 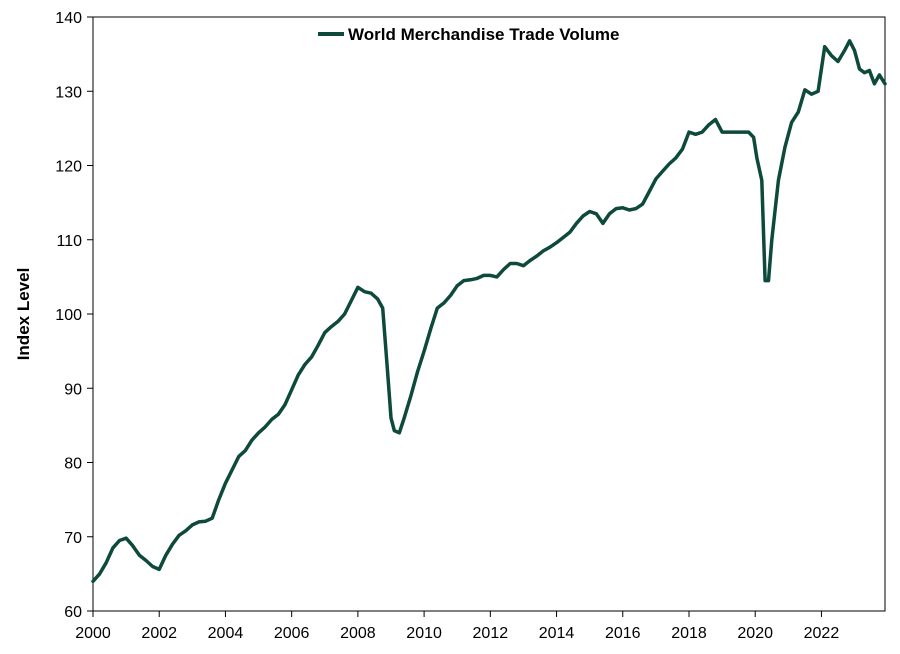 What do you see at coordinates (623, 633) in the screenshot?
I see `x-tick-label: 2016` at bounding box center [623, 633].